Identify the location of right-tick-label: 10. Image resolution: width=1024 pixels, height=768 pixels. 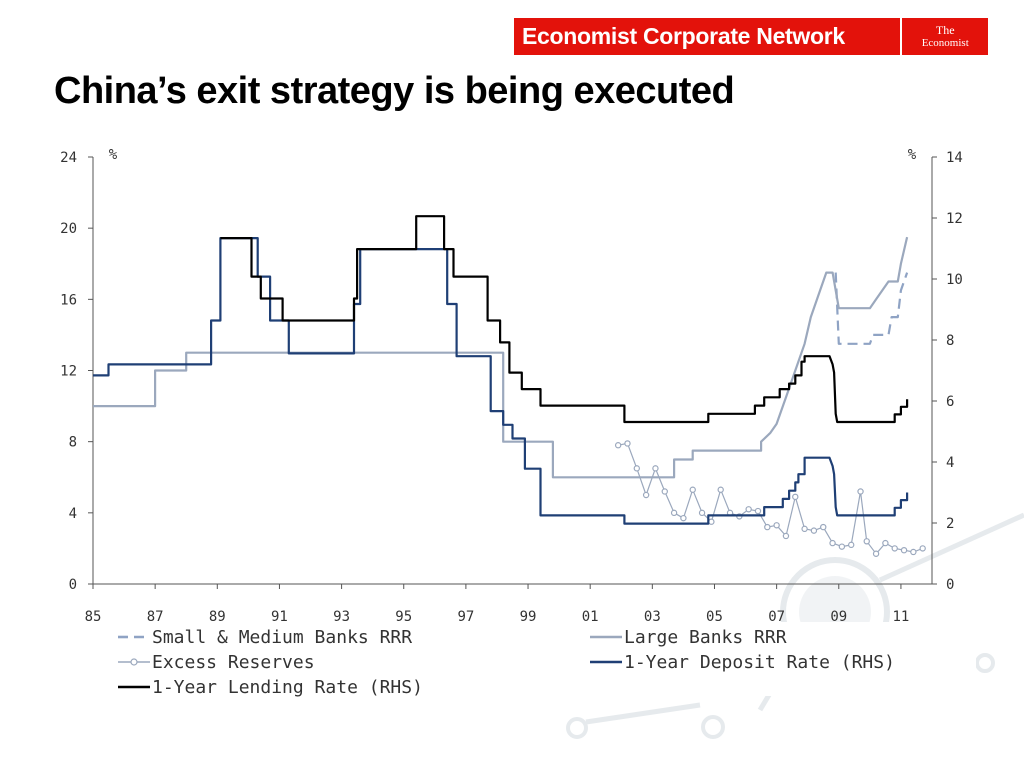
(954, 280).